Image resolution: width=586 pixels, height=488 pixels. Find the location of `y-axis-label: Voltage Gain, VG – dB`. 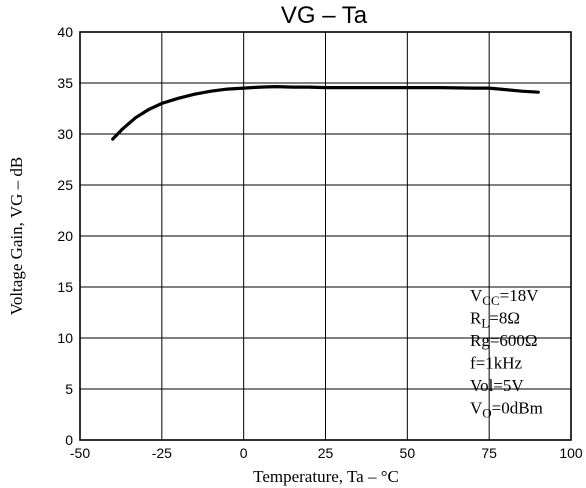

y-axis-label: Voltage Gain, VG – dB is located at coordinates (16, 236).